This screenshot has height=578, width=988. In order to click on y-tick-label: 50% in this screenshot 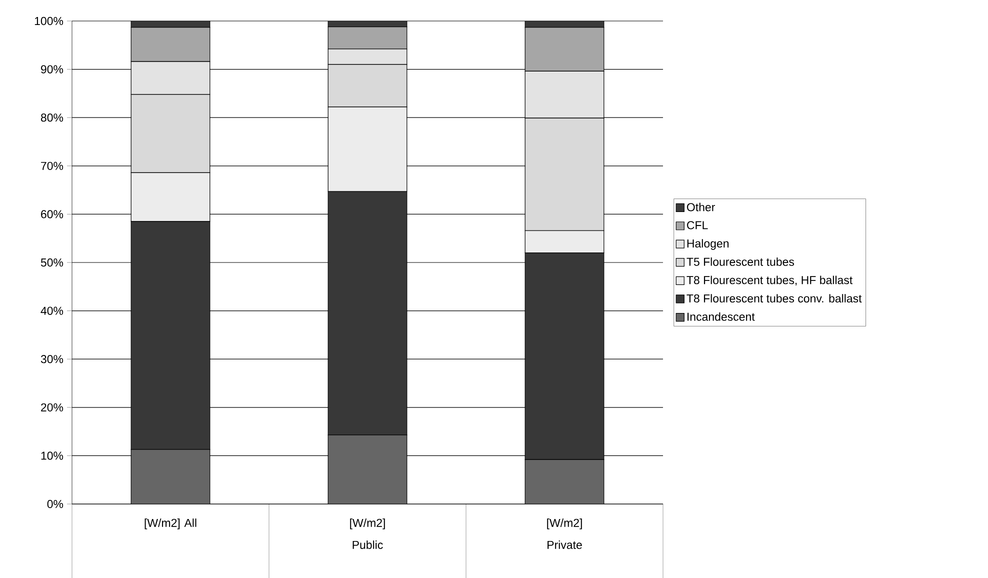, I will do `click(52, 262)`.